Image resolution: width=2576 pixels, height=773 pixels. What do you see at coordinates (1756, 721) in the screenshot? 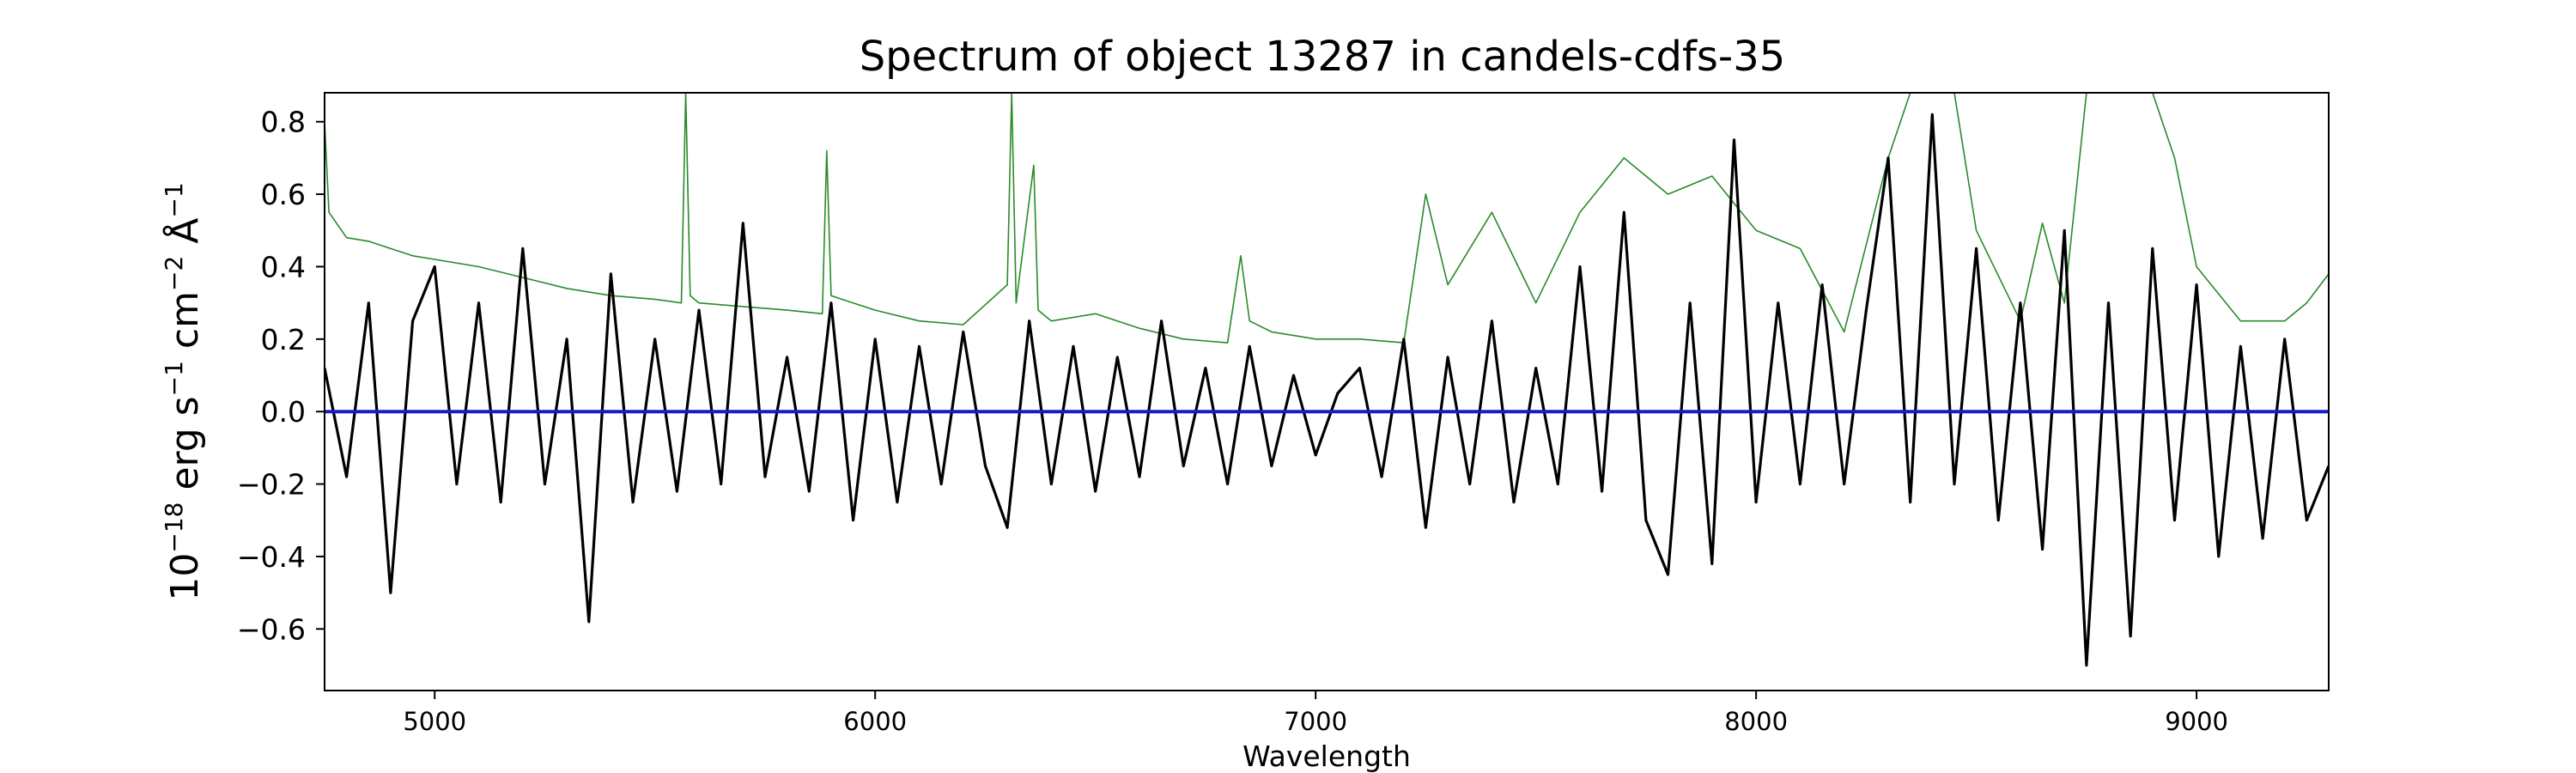
I see `x-tick-label: 8000` at bounding box center [1756, 721].